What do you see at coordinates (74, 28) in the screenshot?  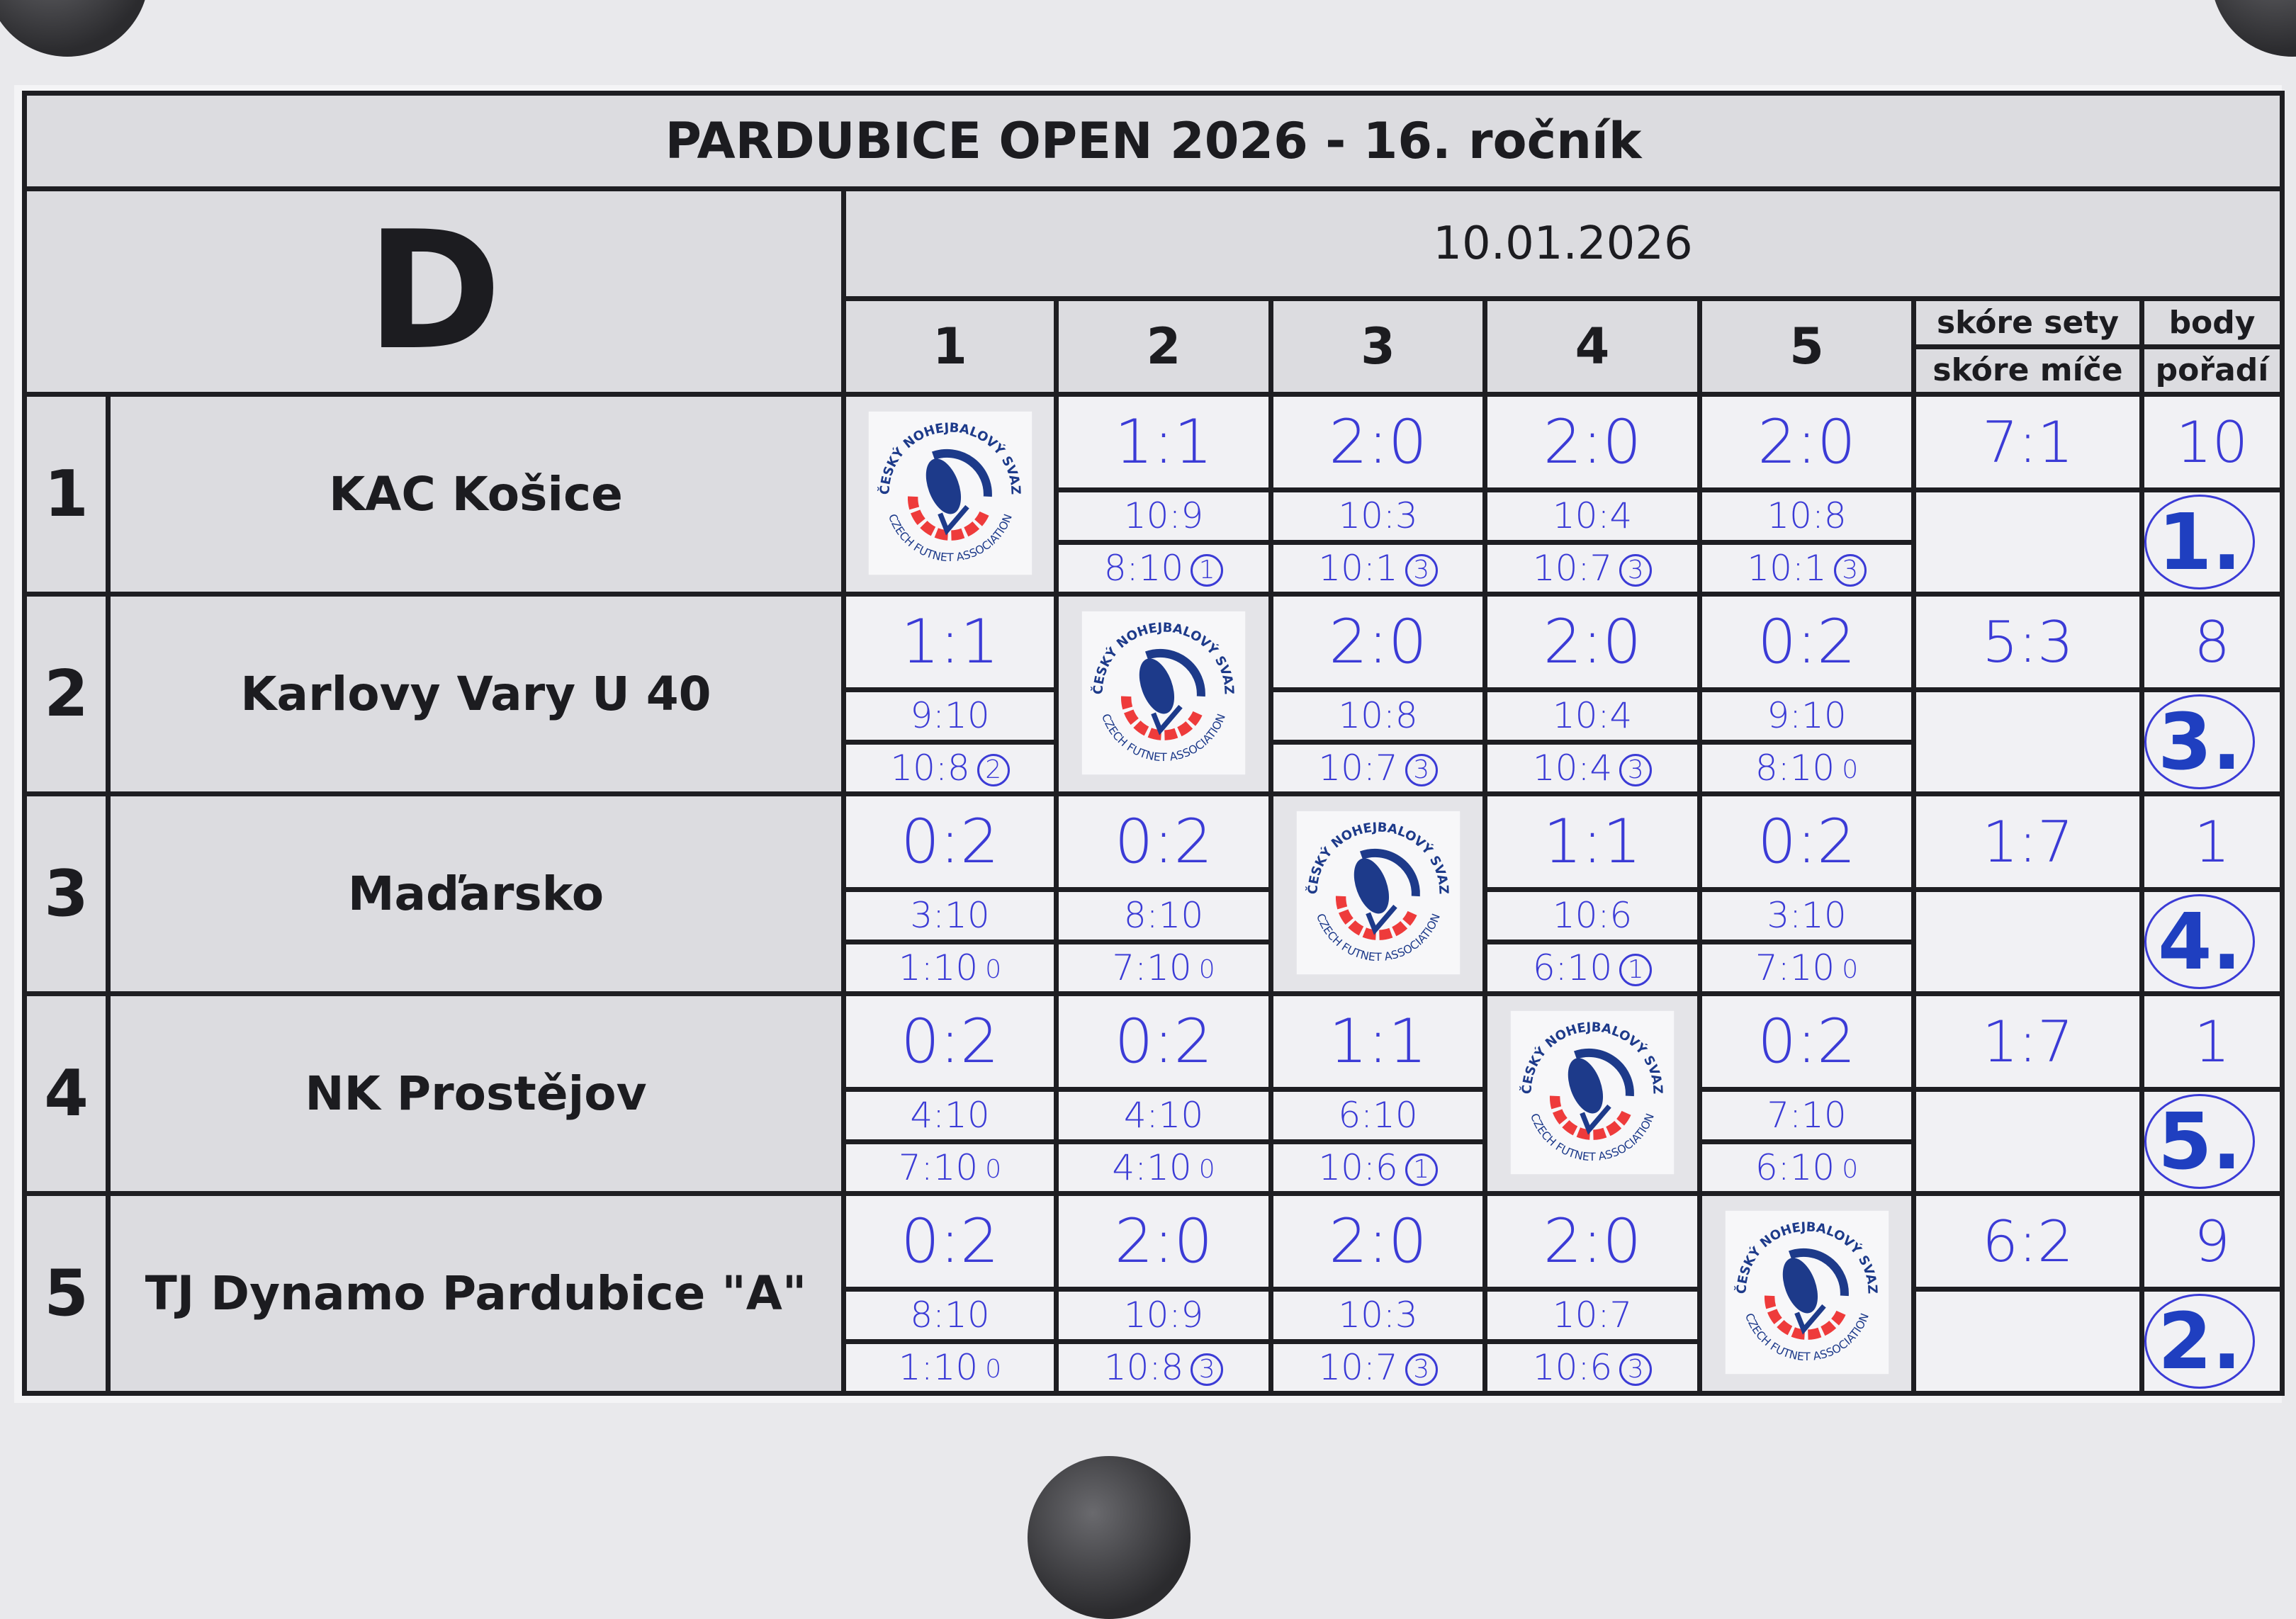 I see `magnet-top-left` at bounding box center [74, 28].